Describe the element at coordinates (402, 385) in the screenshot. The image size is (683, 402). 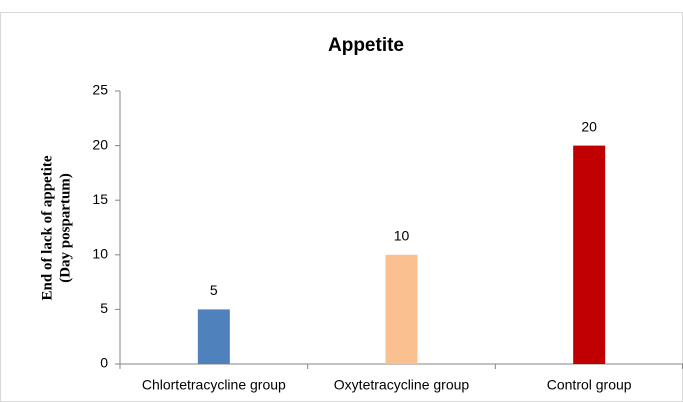
I see `x-tick-label: Oxytetracycline group` at that location.